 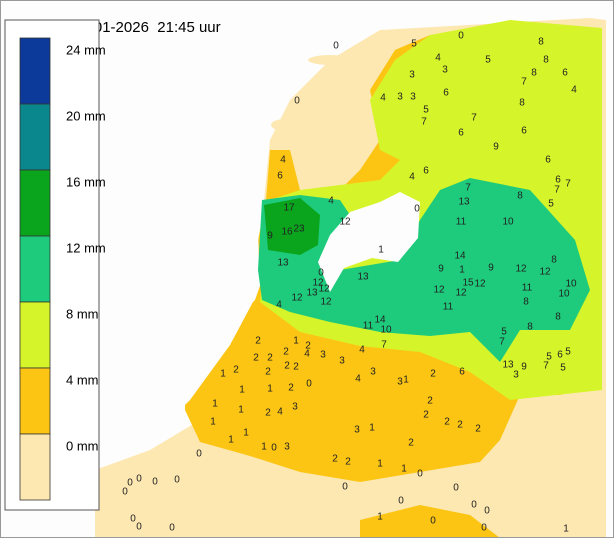 What do you see at coordinates (468, 283) in the screenshot?
I see `station-value: 15` at bounding box center [468, 283].